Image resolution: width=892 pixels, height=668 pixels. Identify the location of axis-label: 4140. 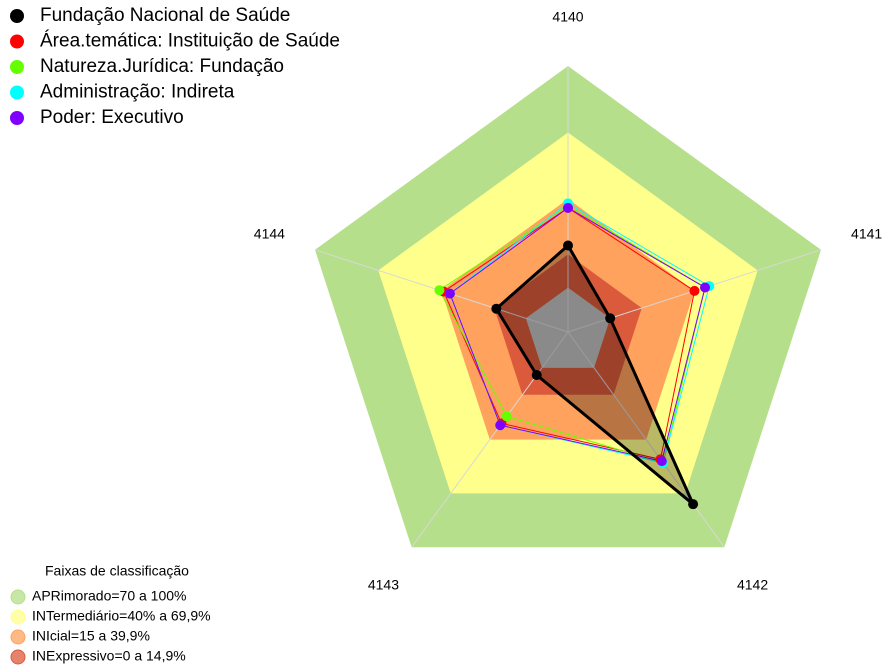
(567, 17).